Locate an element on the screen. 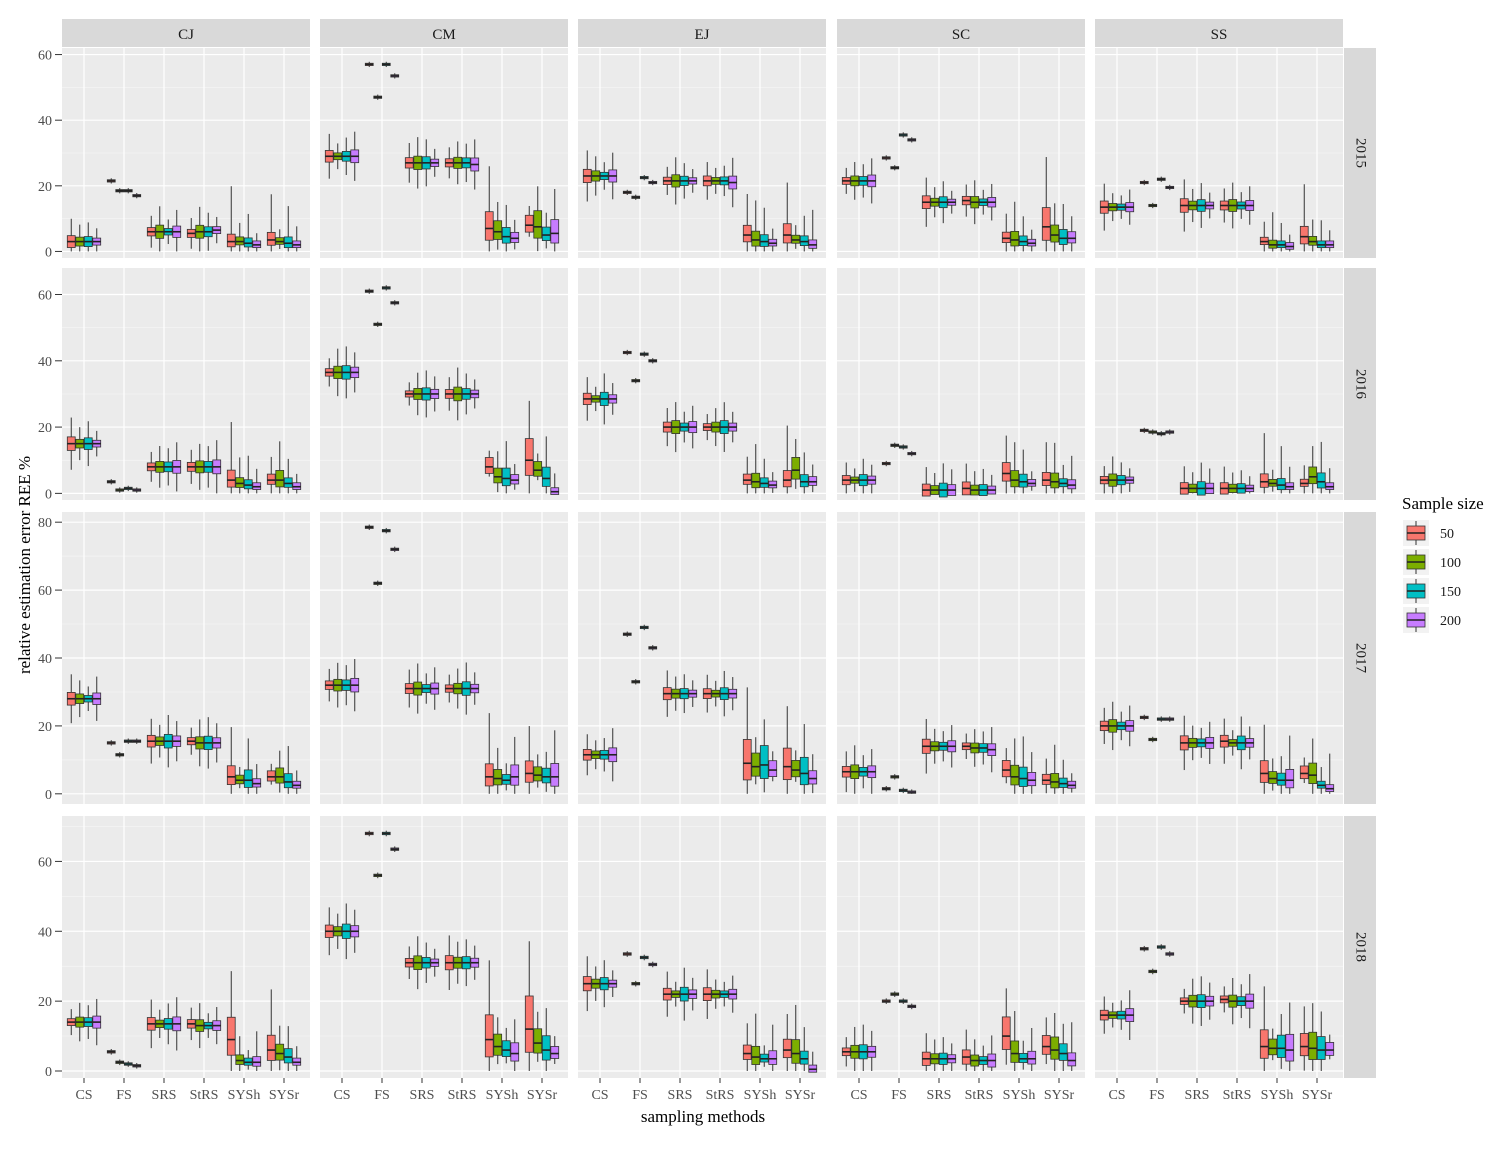 Image resolution: width=1500 pixels, height=1149 pixels. x-tick-label-SYSh: SYSh is located at coordinates (502, 1095).